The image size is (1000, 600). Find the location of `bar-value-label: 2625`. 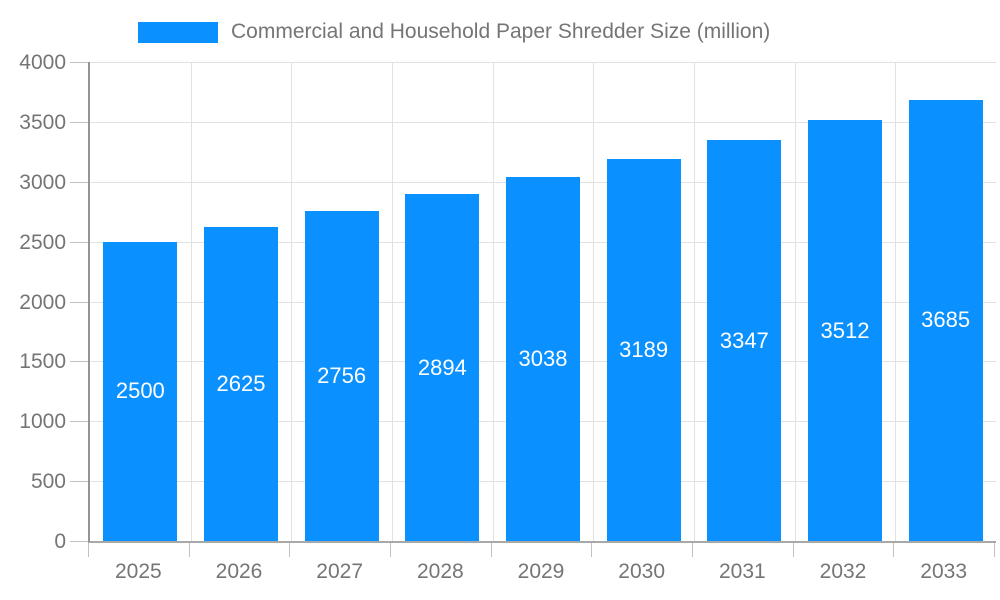

bar-value-label: 2625 is located at coordinates (241, 383).